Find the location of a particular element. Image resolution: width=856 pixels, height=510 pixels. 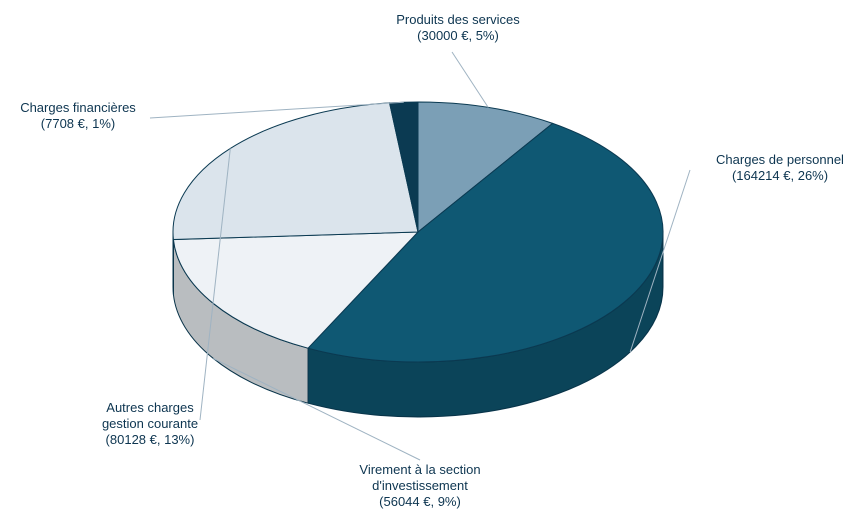

category-label: Charges financières is located at coordinates (78, 107).